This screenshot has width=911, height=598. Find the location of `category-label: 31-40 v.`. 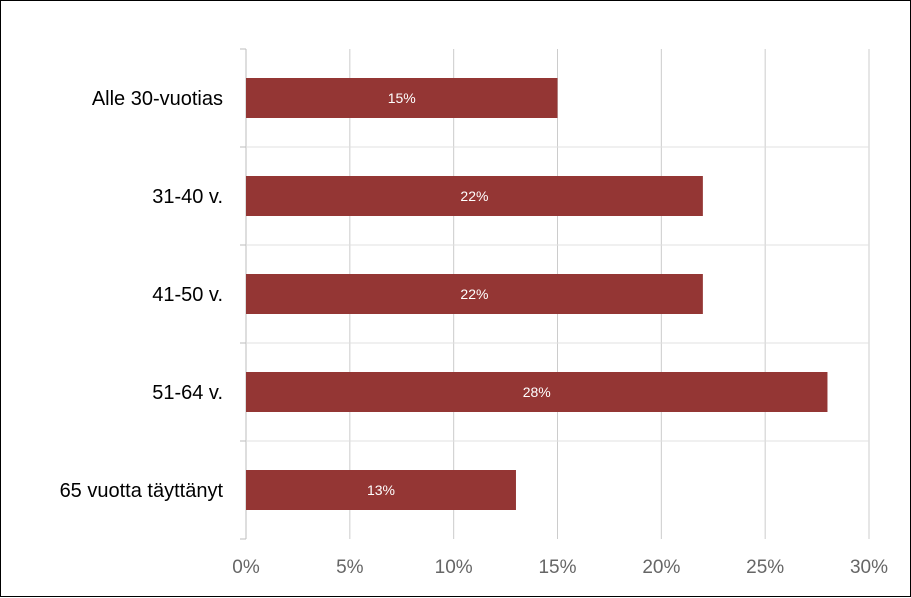

category-label: 31-40 v. is located at coordinates (187, 197).